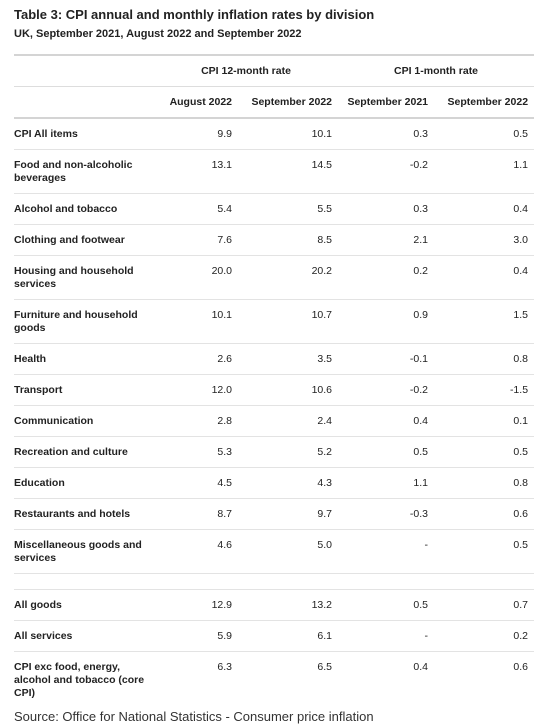  What do you see at coordinates (288, 514) in the screenshot?
I see `cell-value: 9.7` at bounding box center [288, 514].